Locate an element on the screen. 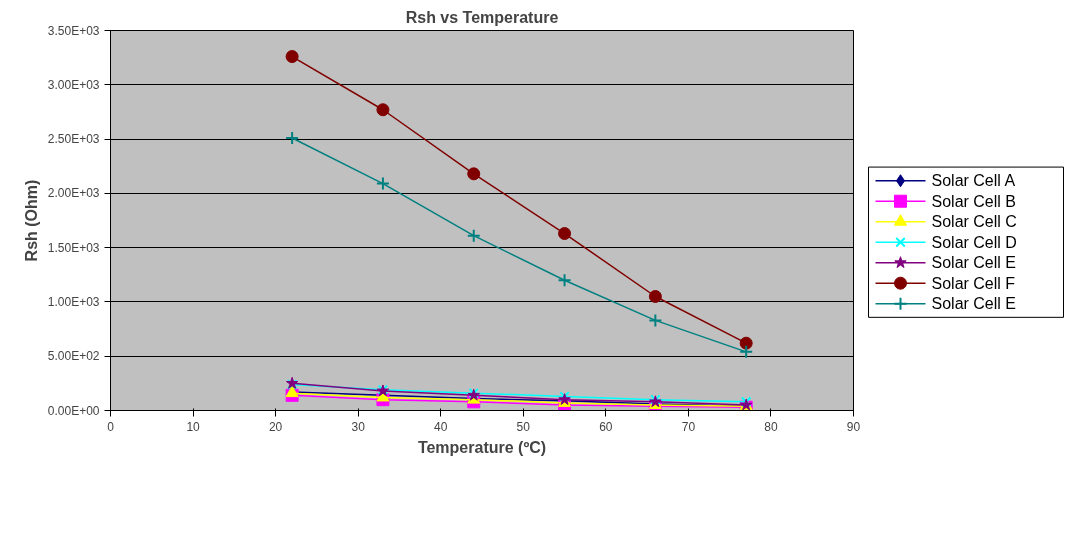 The image size is (1080, 533). y-tick-label: 2.00E+03 is located at coordinates (73, 193).